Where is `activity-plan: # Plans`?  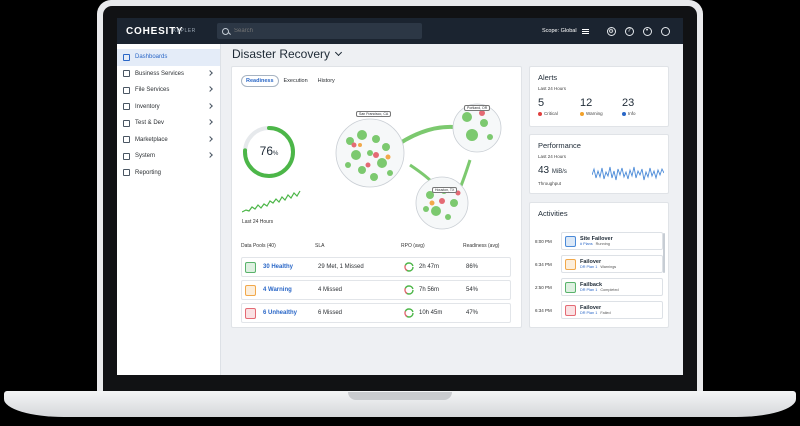 activity-plan: # Plans is located at coordinates (586, 244).